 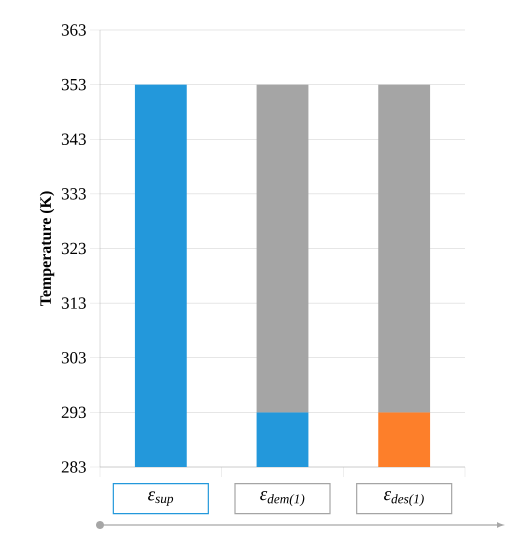 What do you see at coordinates (161, 498) in the screenshot?
I see `x-tick-label: ε$_{sup}$` at bounding box center [161, 498].